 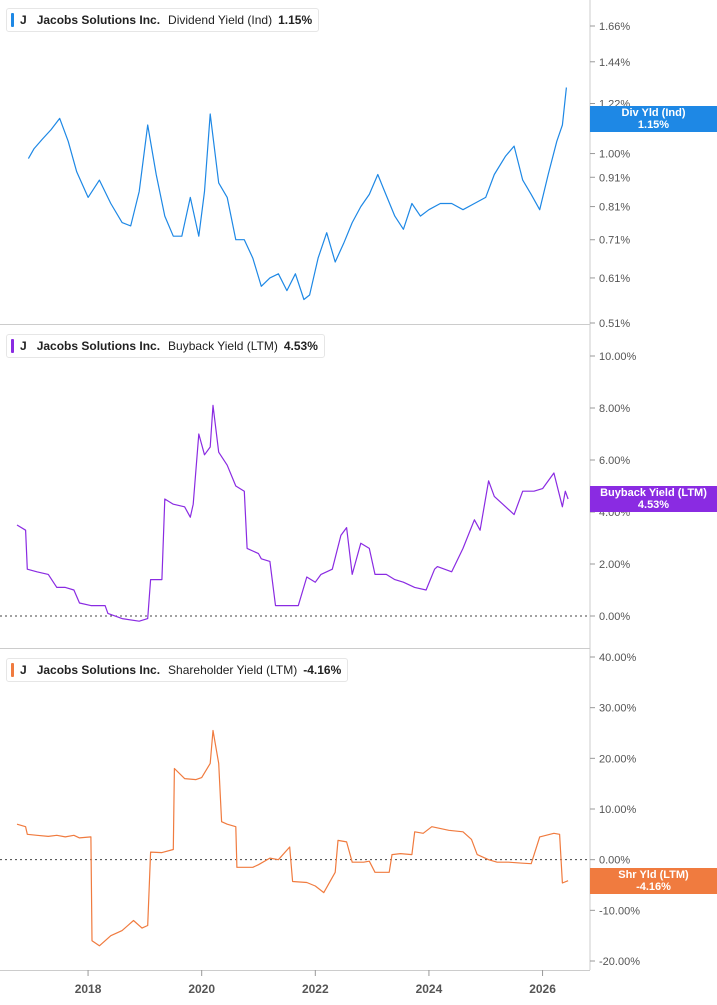 What do you see at coordinates (429, 989) in the screenshot?
I see `x-tick-label: 2024` at bounding box center [429, 989].